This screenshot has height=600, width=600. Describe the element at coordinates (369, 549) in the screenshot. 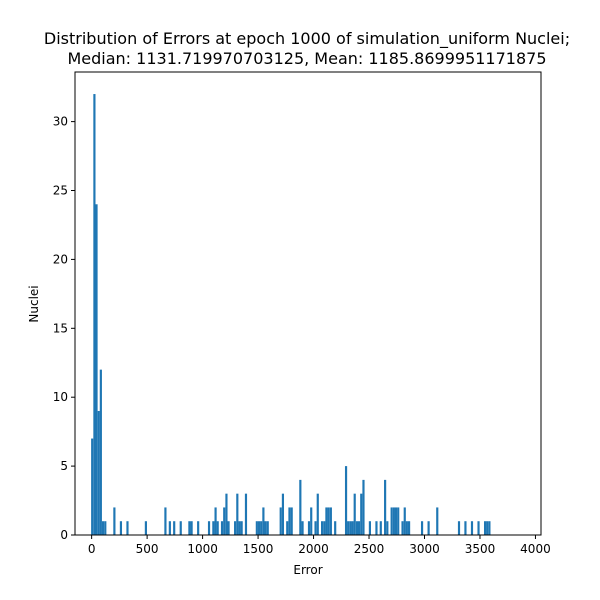

I see `x-tick-label: 2500` at that location.